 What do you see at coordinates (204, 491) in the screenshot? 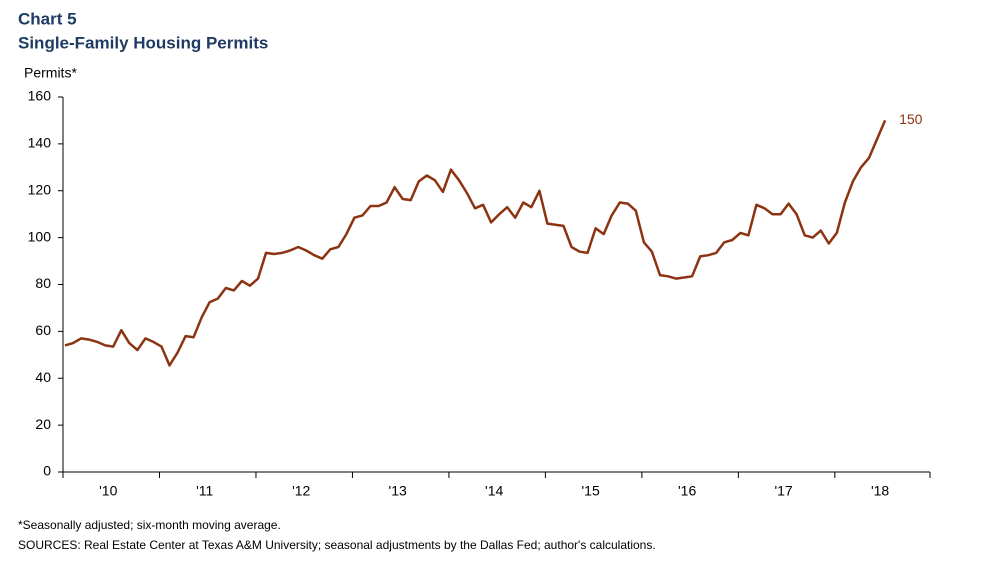
I see `x-tick-label: '11` at bounding box center [204, 491].